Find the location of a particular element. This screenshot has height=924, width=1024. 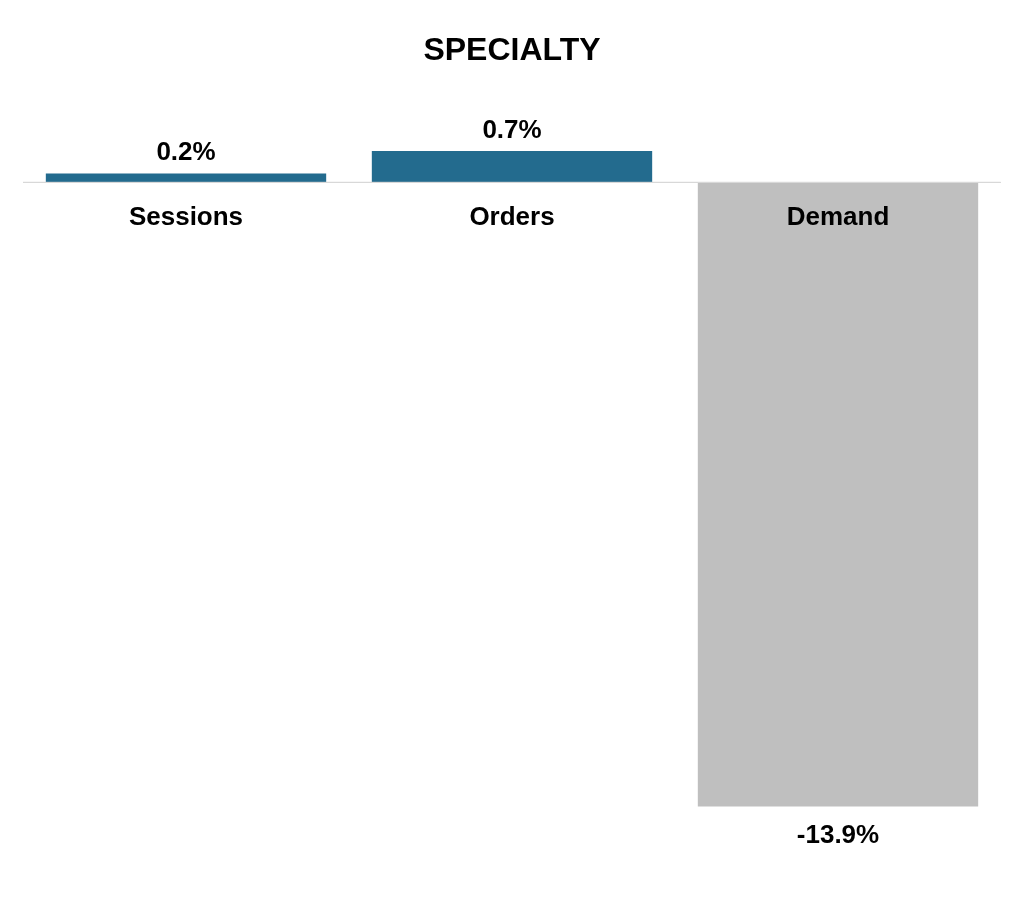

x-tick-label: Sessions is located at coordinates (186, 216).